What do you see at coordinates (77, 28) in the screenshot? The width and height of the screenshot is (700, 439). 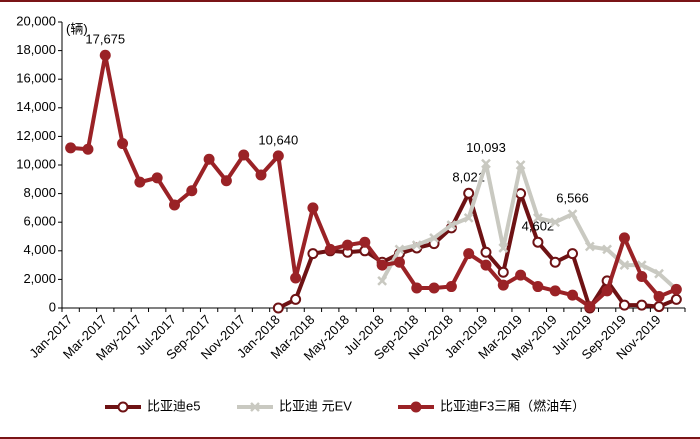 I see `unit-label: (辆)` at bounding box center [77, 28].